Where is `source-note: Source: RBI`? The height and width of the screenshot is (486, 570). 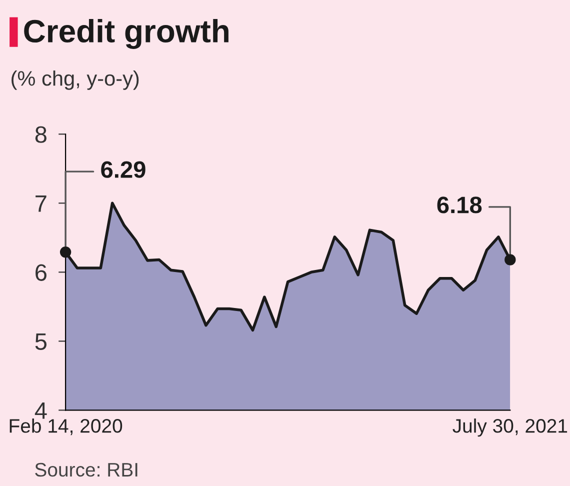
source-note: Source: RBI is located at coordinates (86, 469).